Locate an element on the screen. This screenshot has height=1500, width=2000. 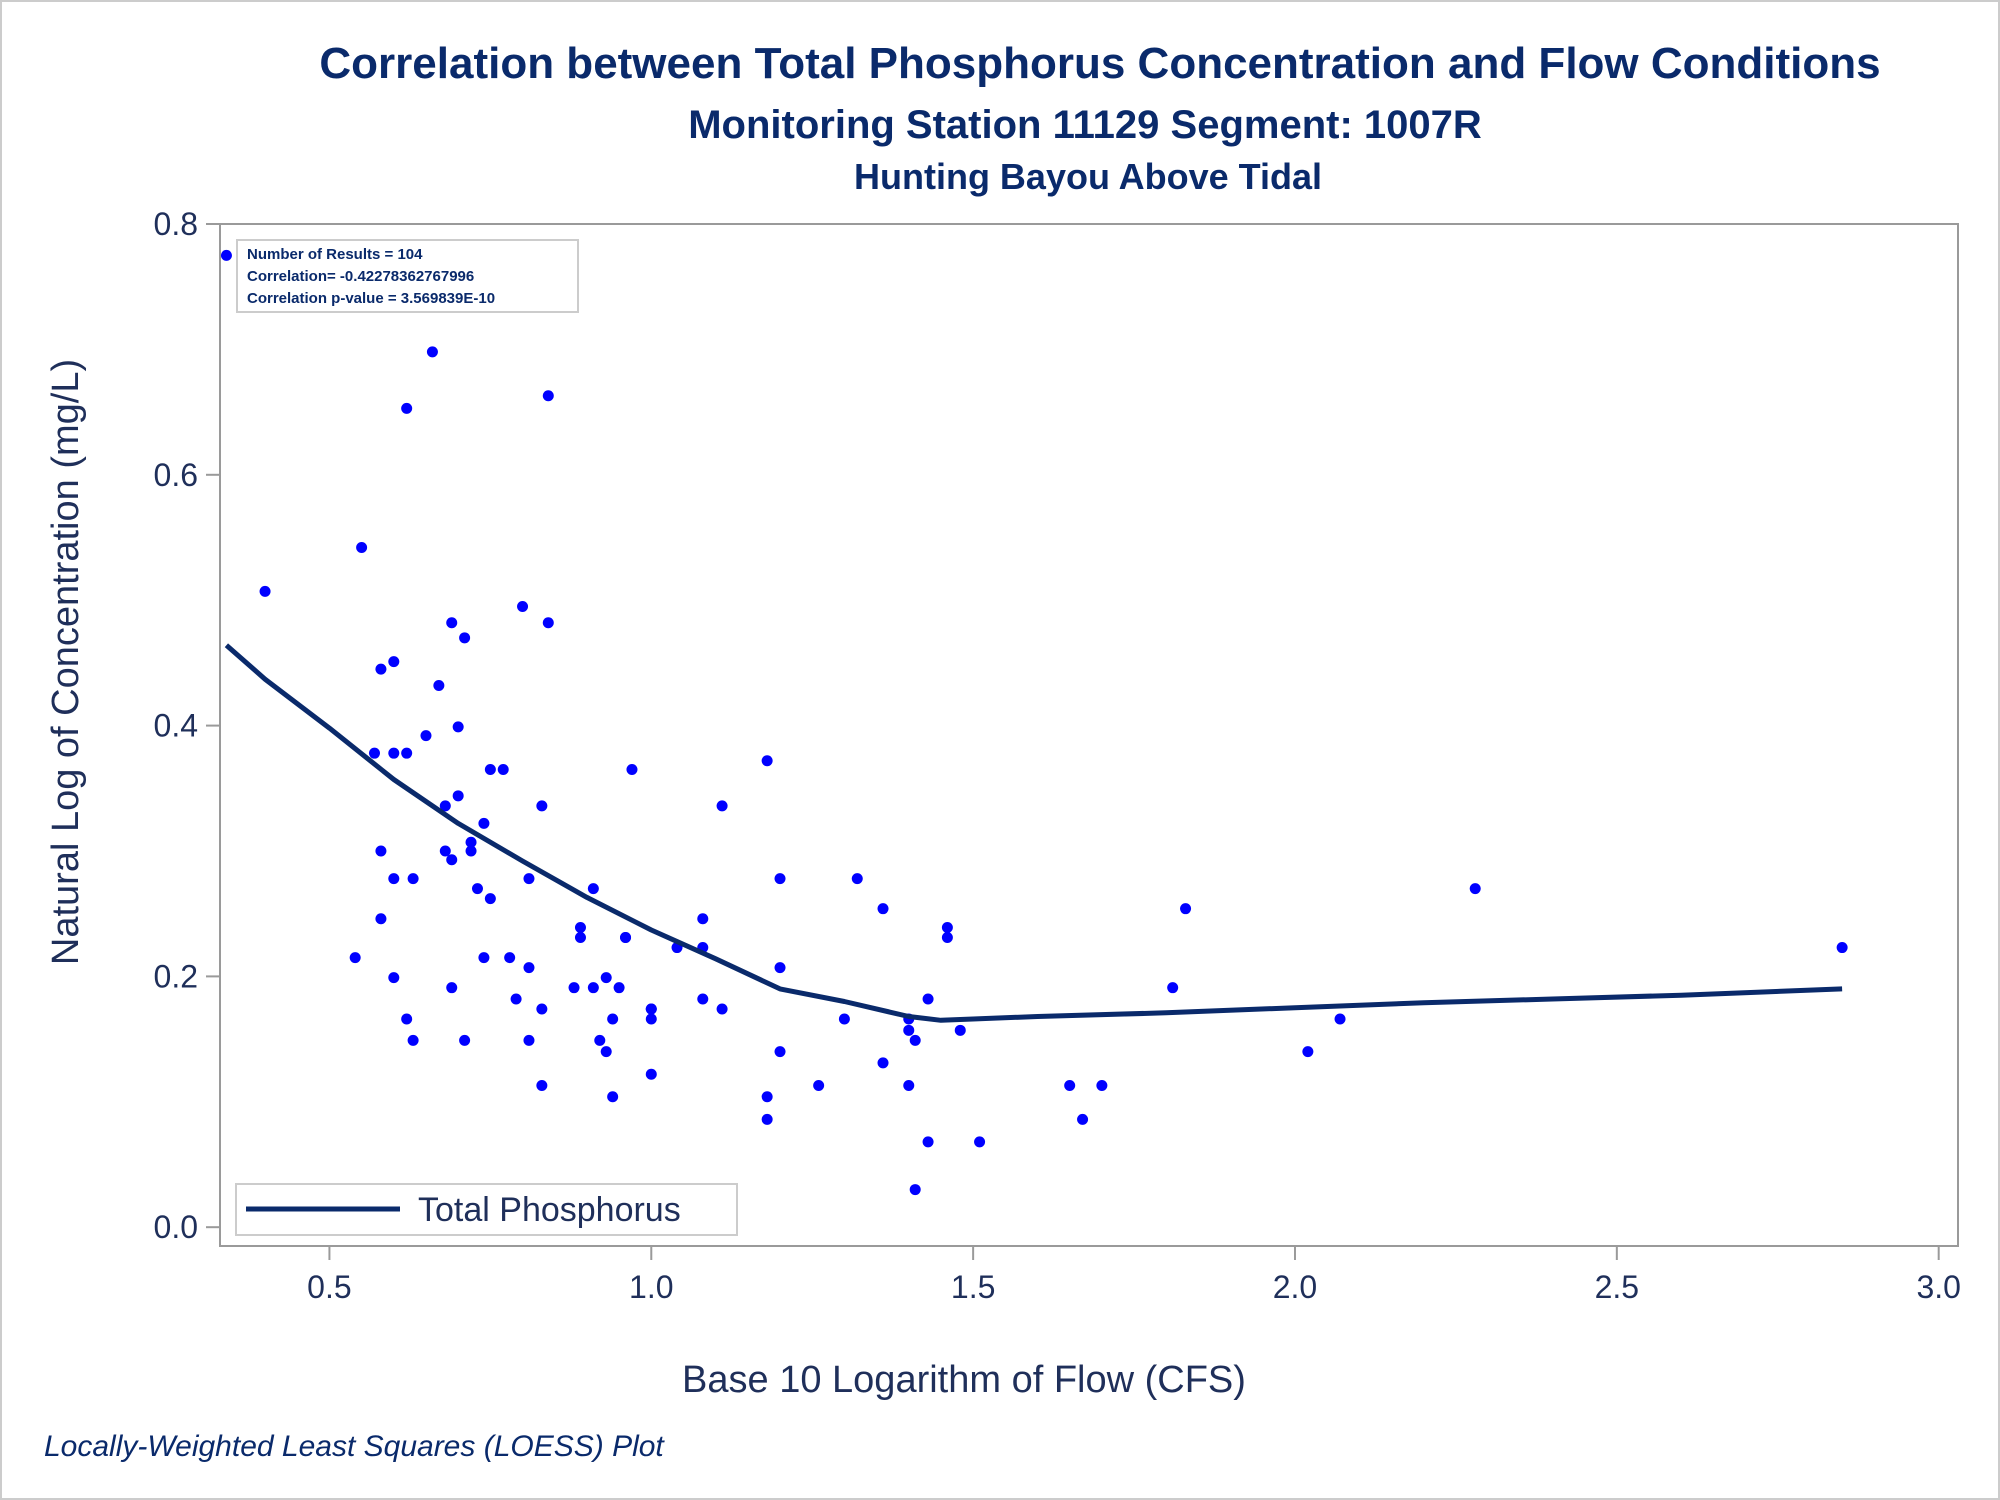
stats-box-frame is located at coordinates (407, 276).